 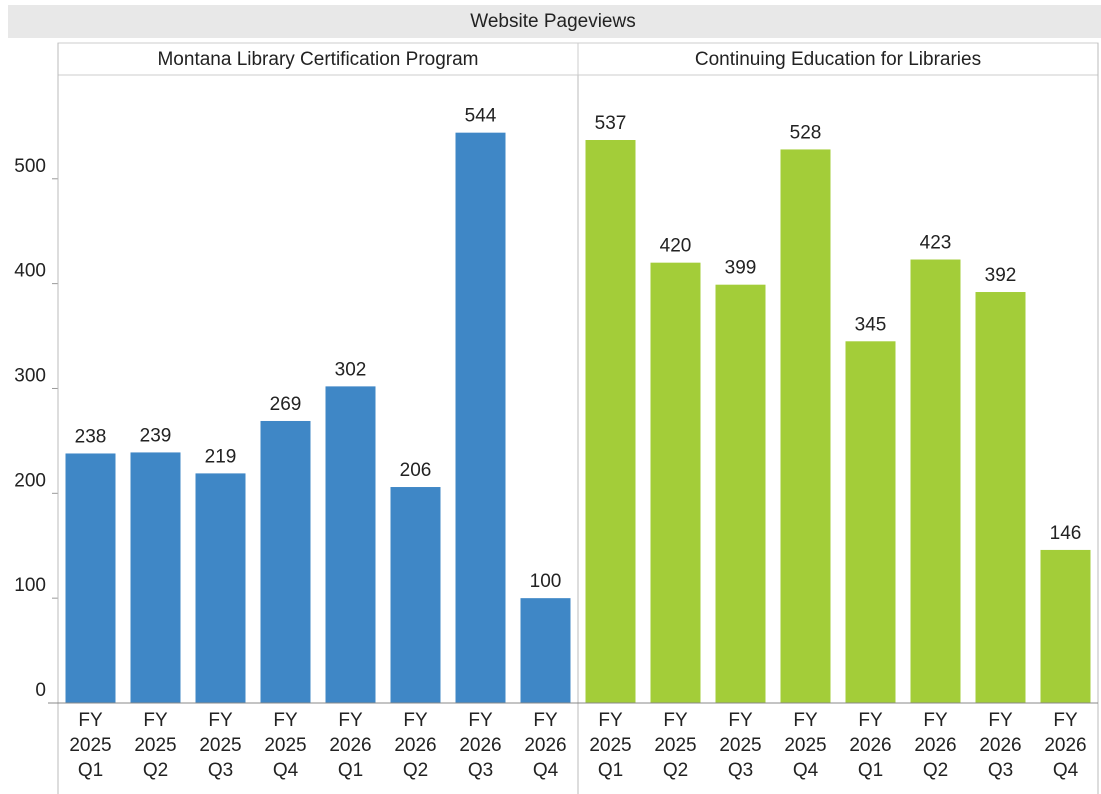 What do you see at coordinates (481, 116) in the screenshot?
I see `value-label: 544` at bounding box center [481, 116].